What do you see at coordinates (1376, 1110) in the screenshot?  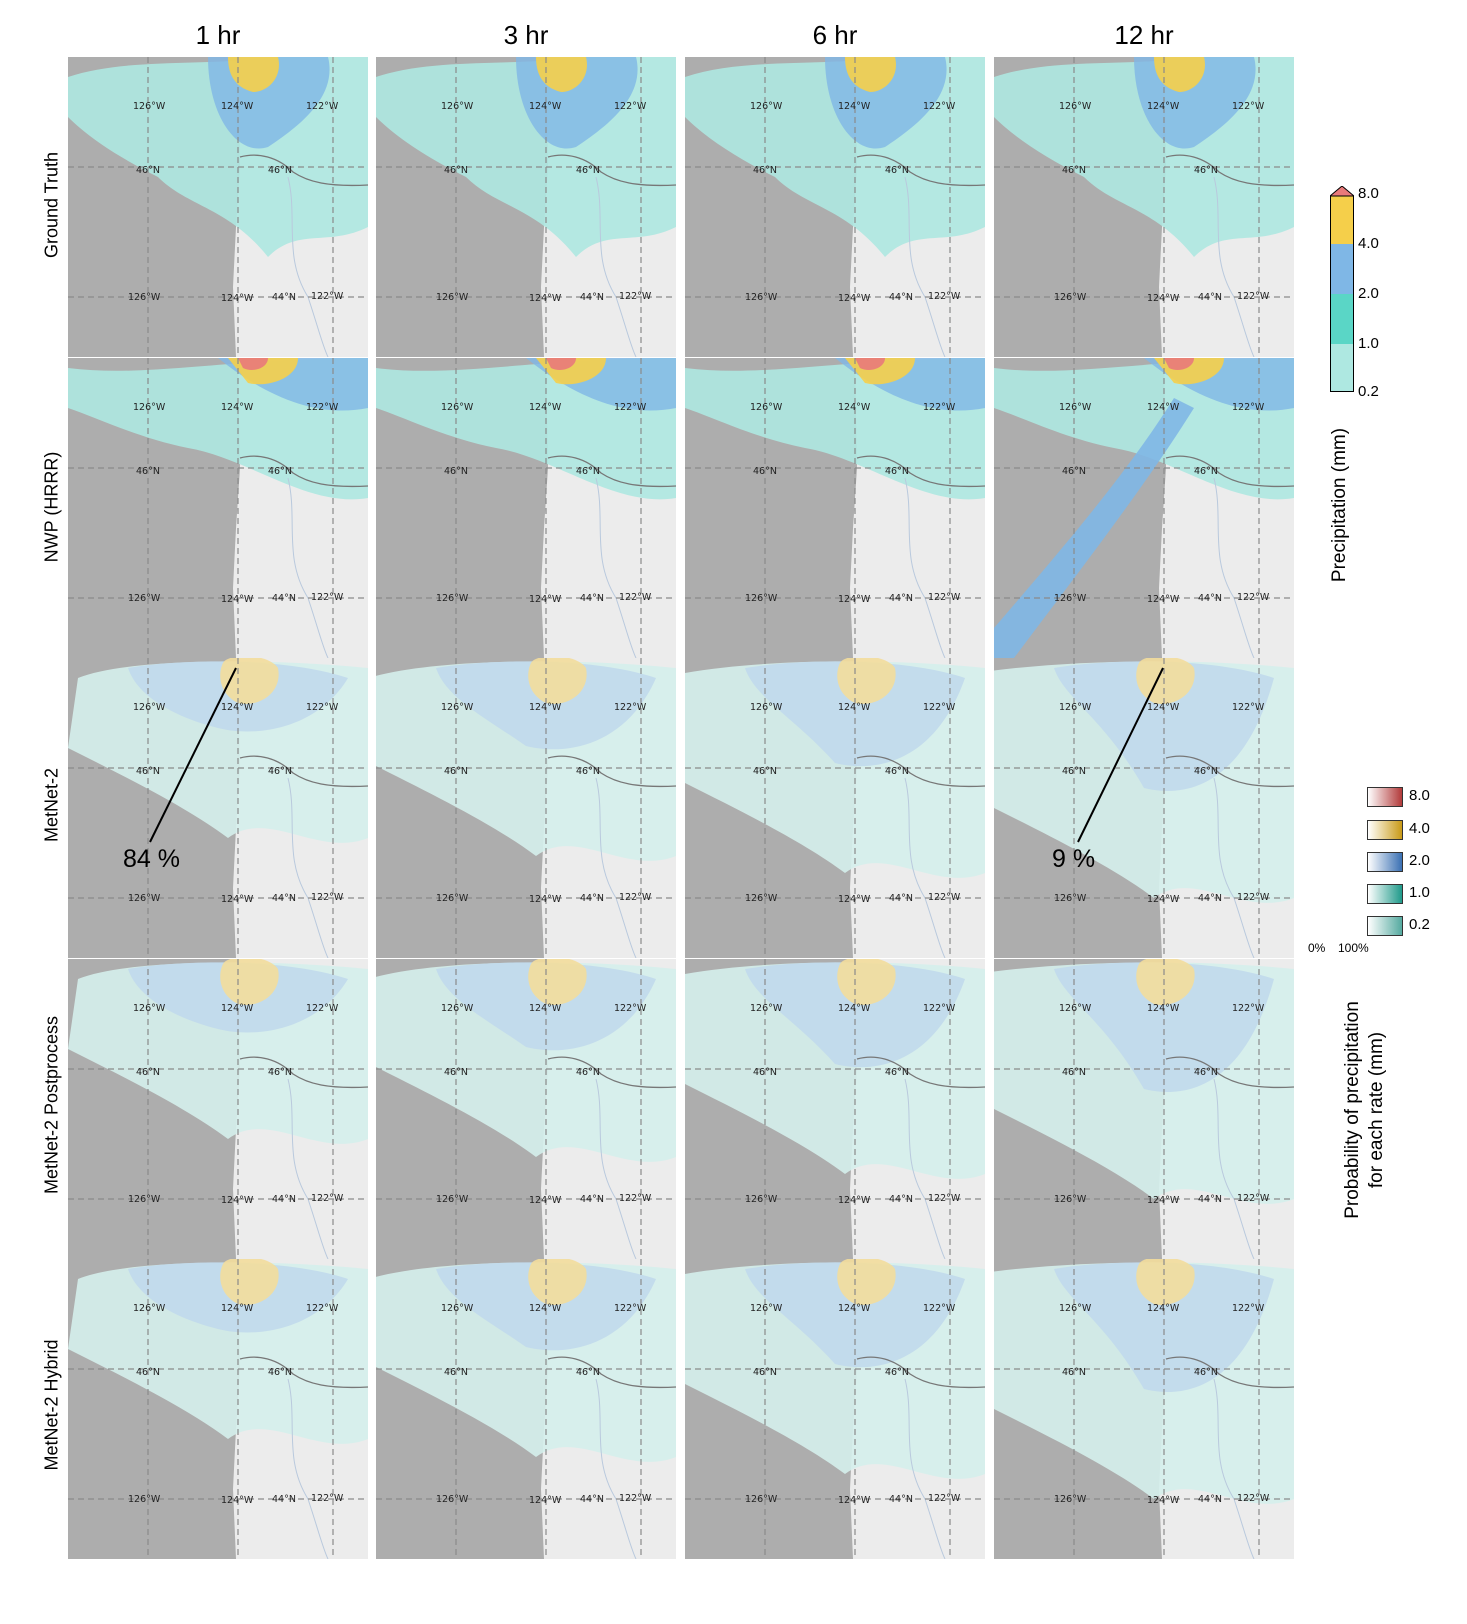 I see `prob-legend-label-line2: for each rate (mm)` at bounding box center [1376, 1110].